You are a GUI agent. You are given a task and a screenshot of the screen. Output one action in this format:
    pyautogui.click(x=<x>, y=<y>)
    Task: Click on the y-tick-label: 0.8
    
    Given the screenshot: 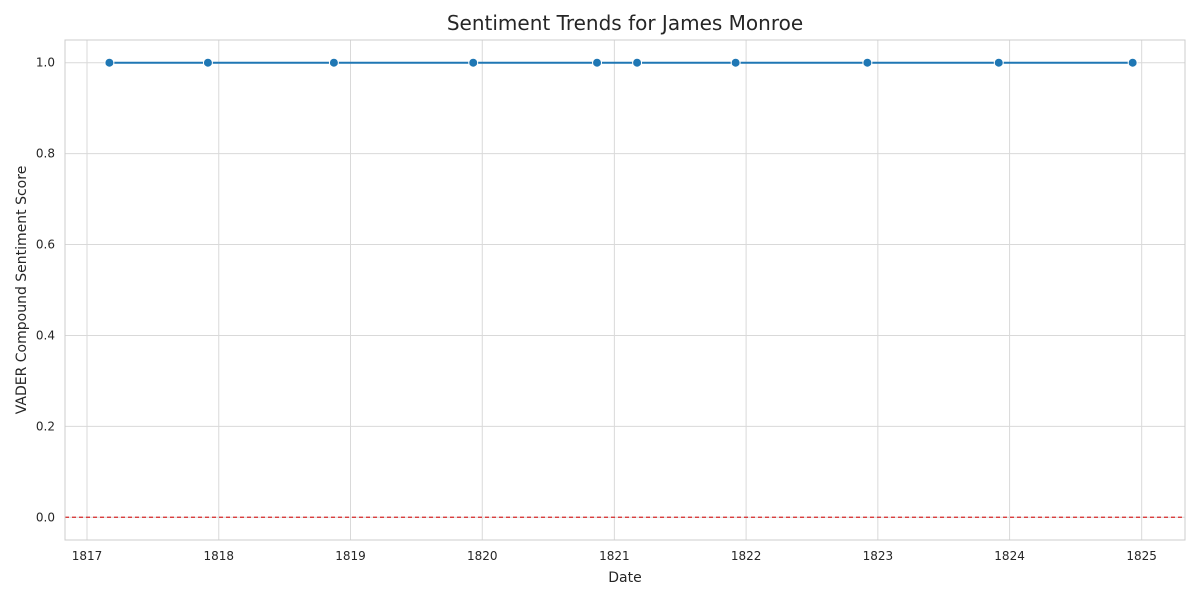 What is the action you would take?
    pyautogui.click(x=45, y=154)
    